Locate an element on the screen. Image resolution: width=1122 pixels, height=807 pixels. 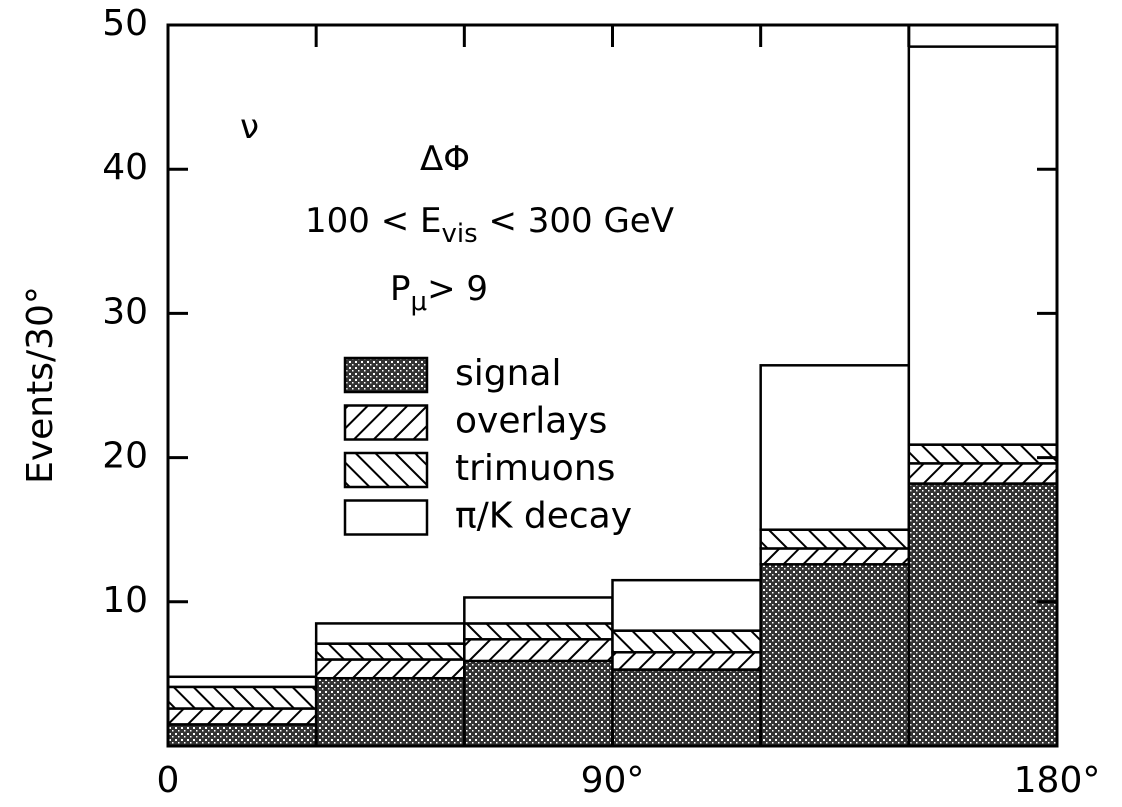
legend-label: overlays is located at coordinates (531, 421).